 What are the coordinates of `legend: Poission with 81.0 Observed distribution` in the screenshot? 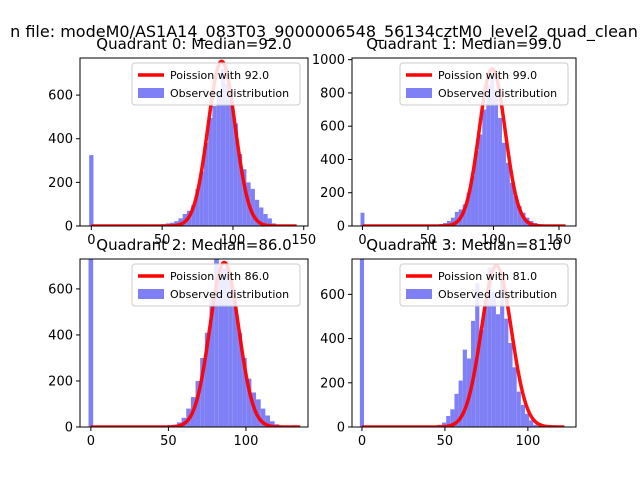 It's located at (484, 285).